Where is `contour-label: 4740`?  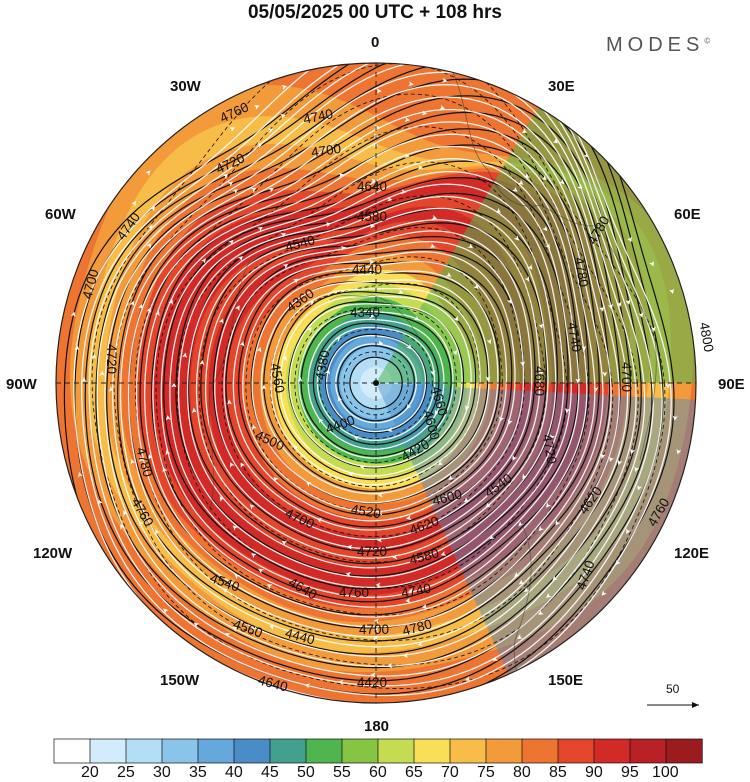
contour-label: 4740 is located at coordinates (318, 116).